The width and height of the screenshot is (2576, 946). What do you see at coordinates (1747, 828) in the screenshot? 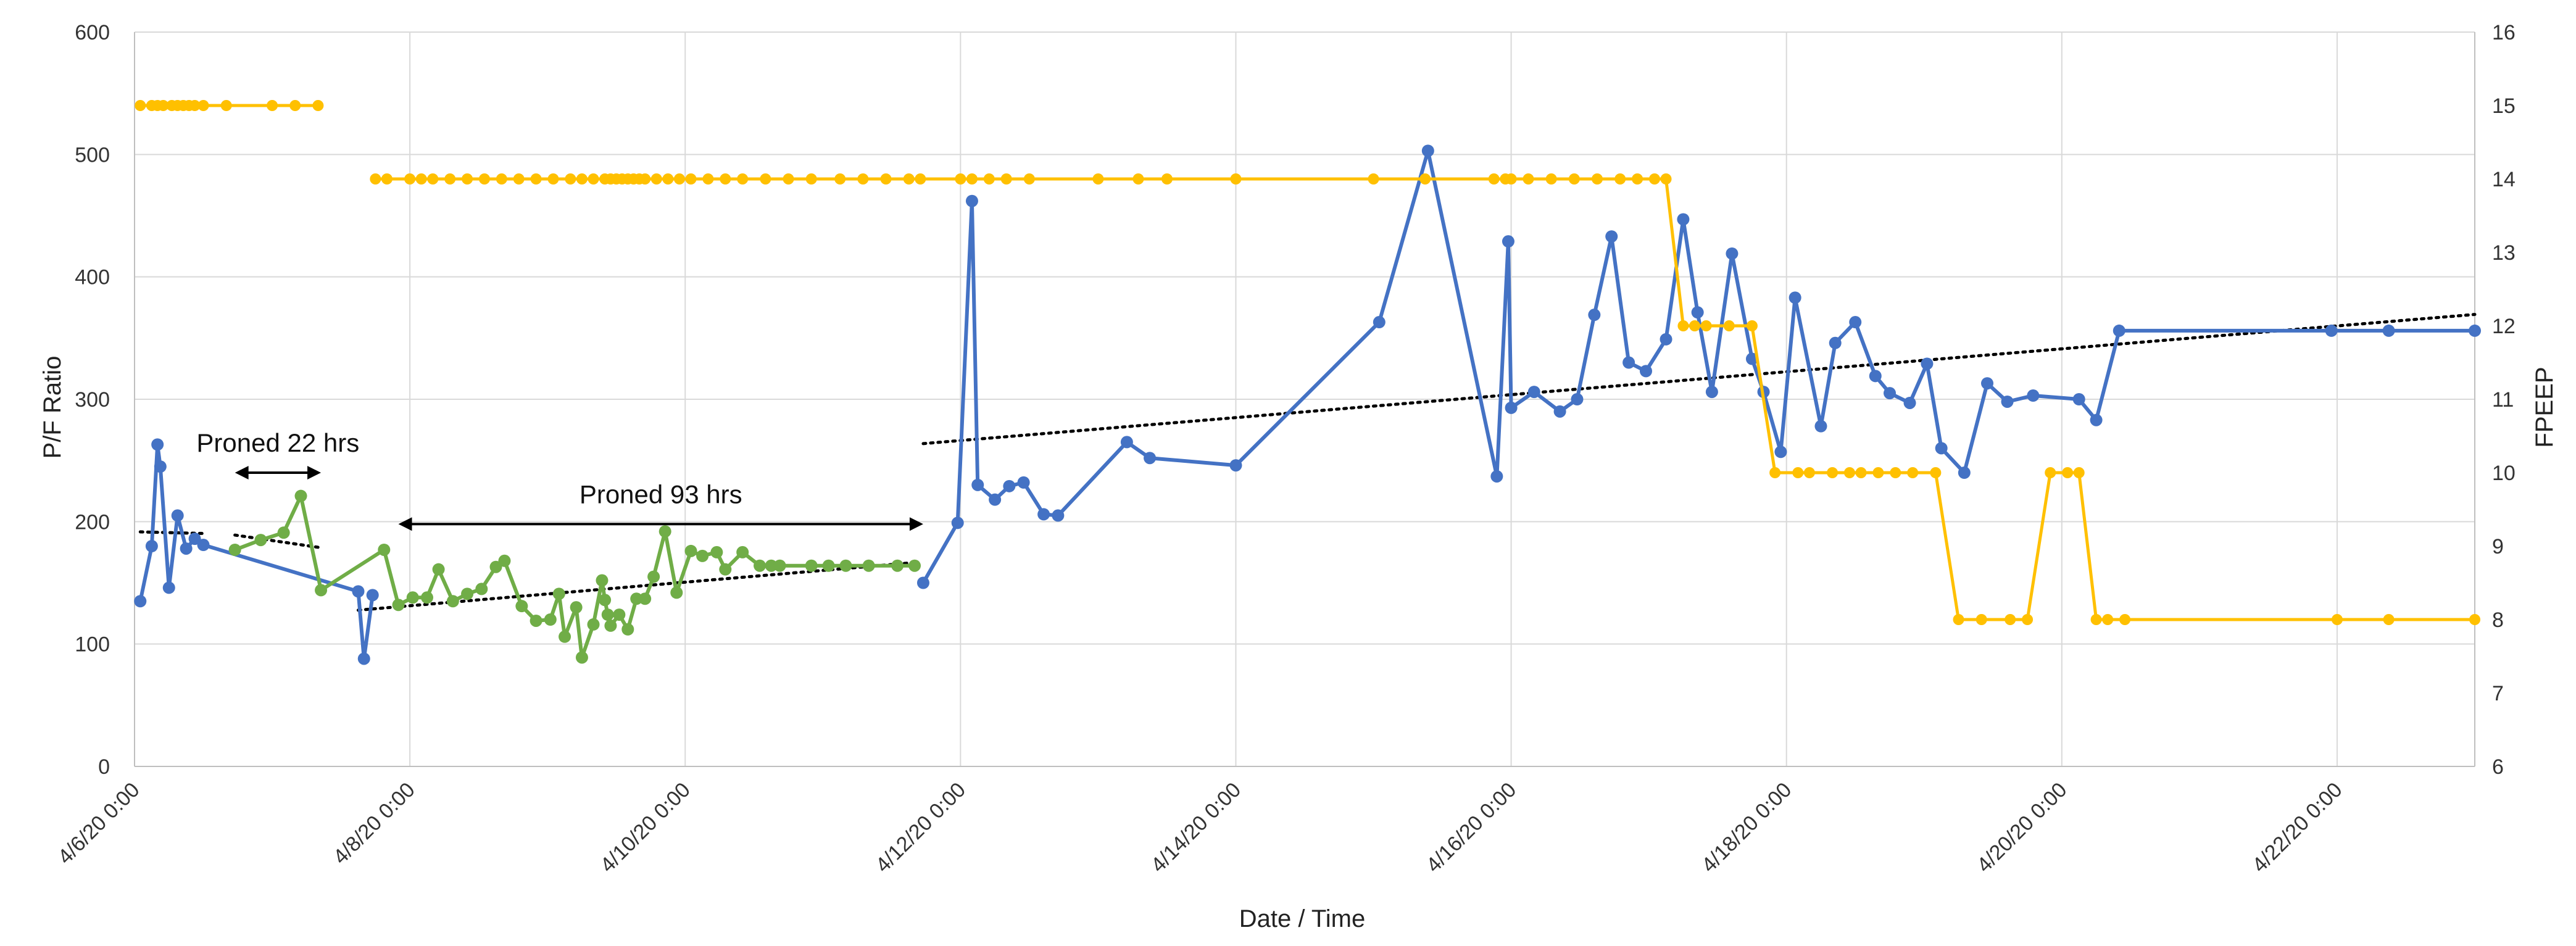
I see `x-tick-label: 4/18/20 0:00` at bounding box center [1747, 828].